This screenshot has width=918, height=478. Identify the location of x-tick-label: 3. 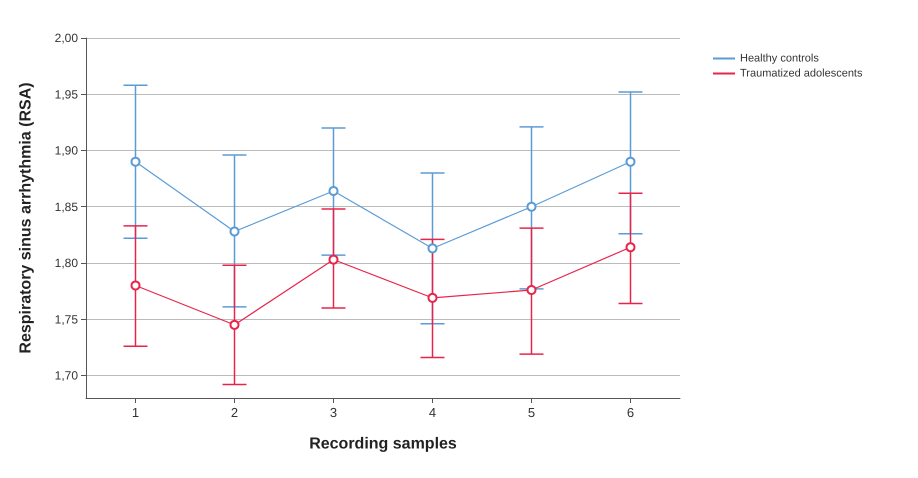
(334, 412).